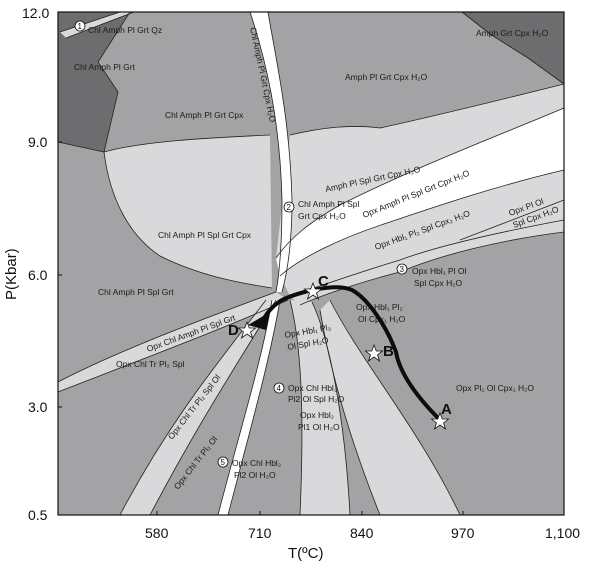  I want to click on x-tick-580: 580, so click(157, 533).